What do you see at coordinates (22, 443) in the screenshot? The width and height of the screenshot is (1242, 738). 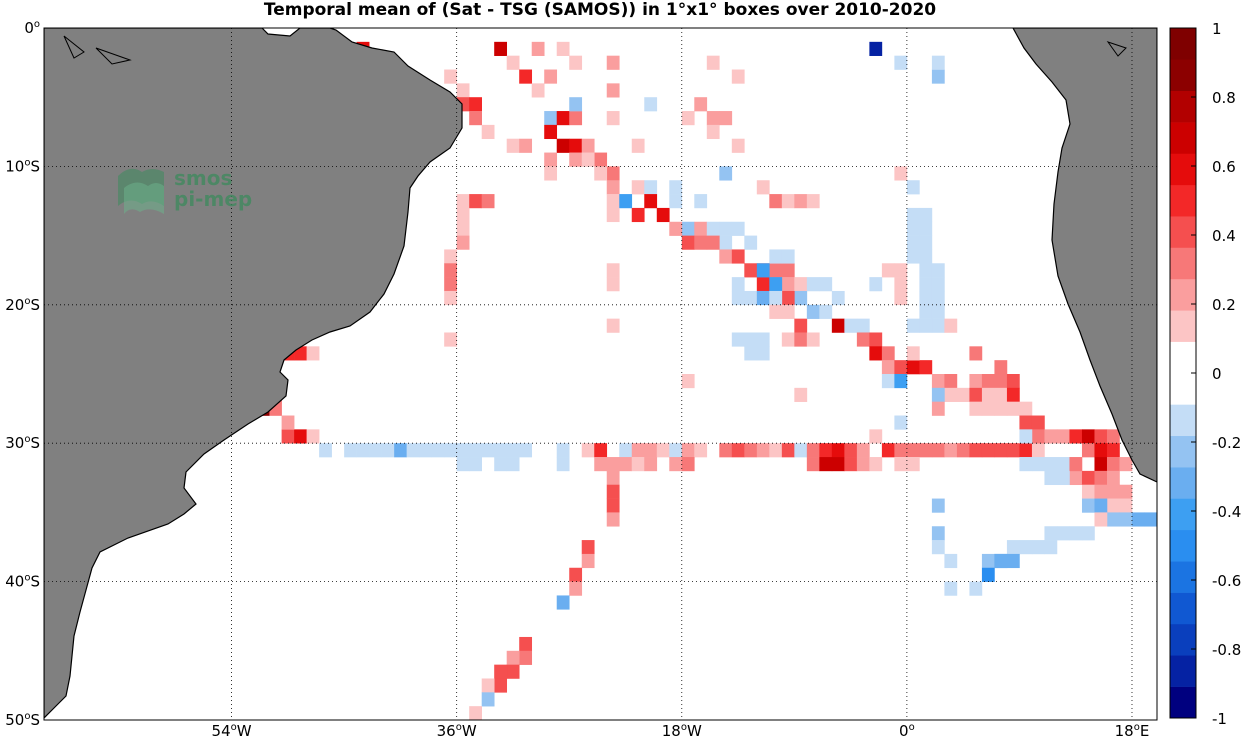 I see `latitude-tick-label: 30oS` at bounding box center [22, 443].